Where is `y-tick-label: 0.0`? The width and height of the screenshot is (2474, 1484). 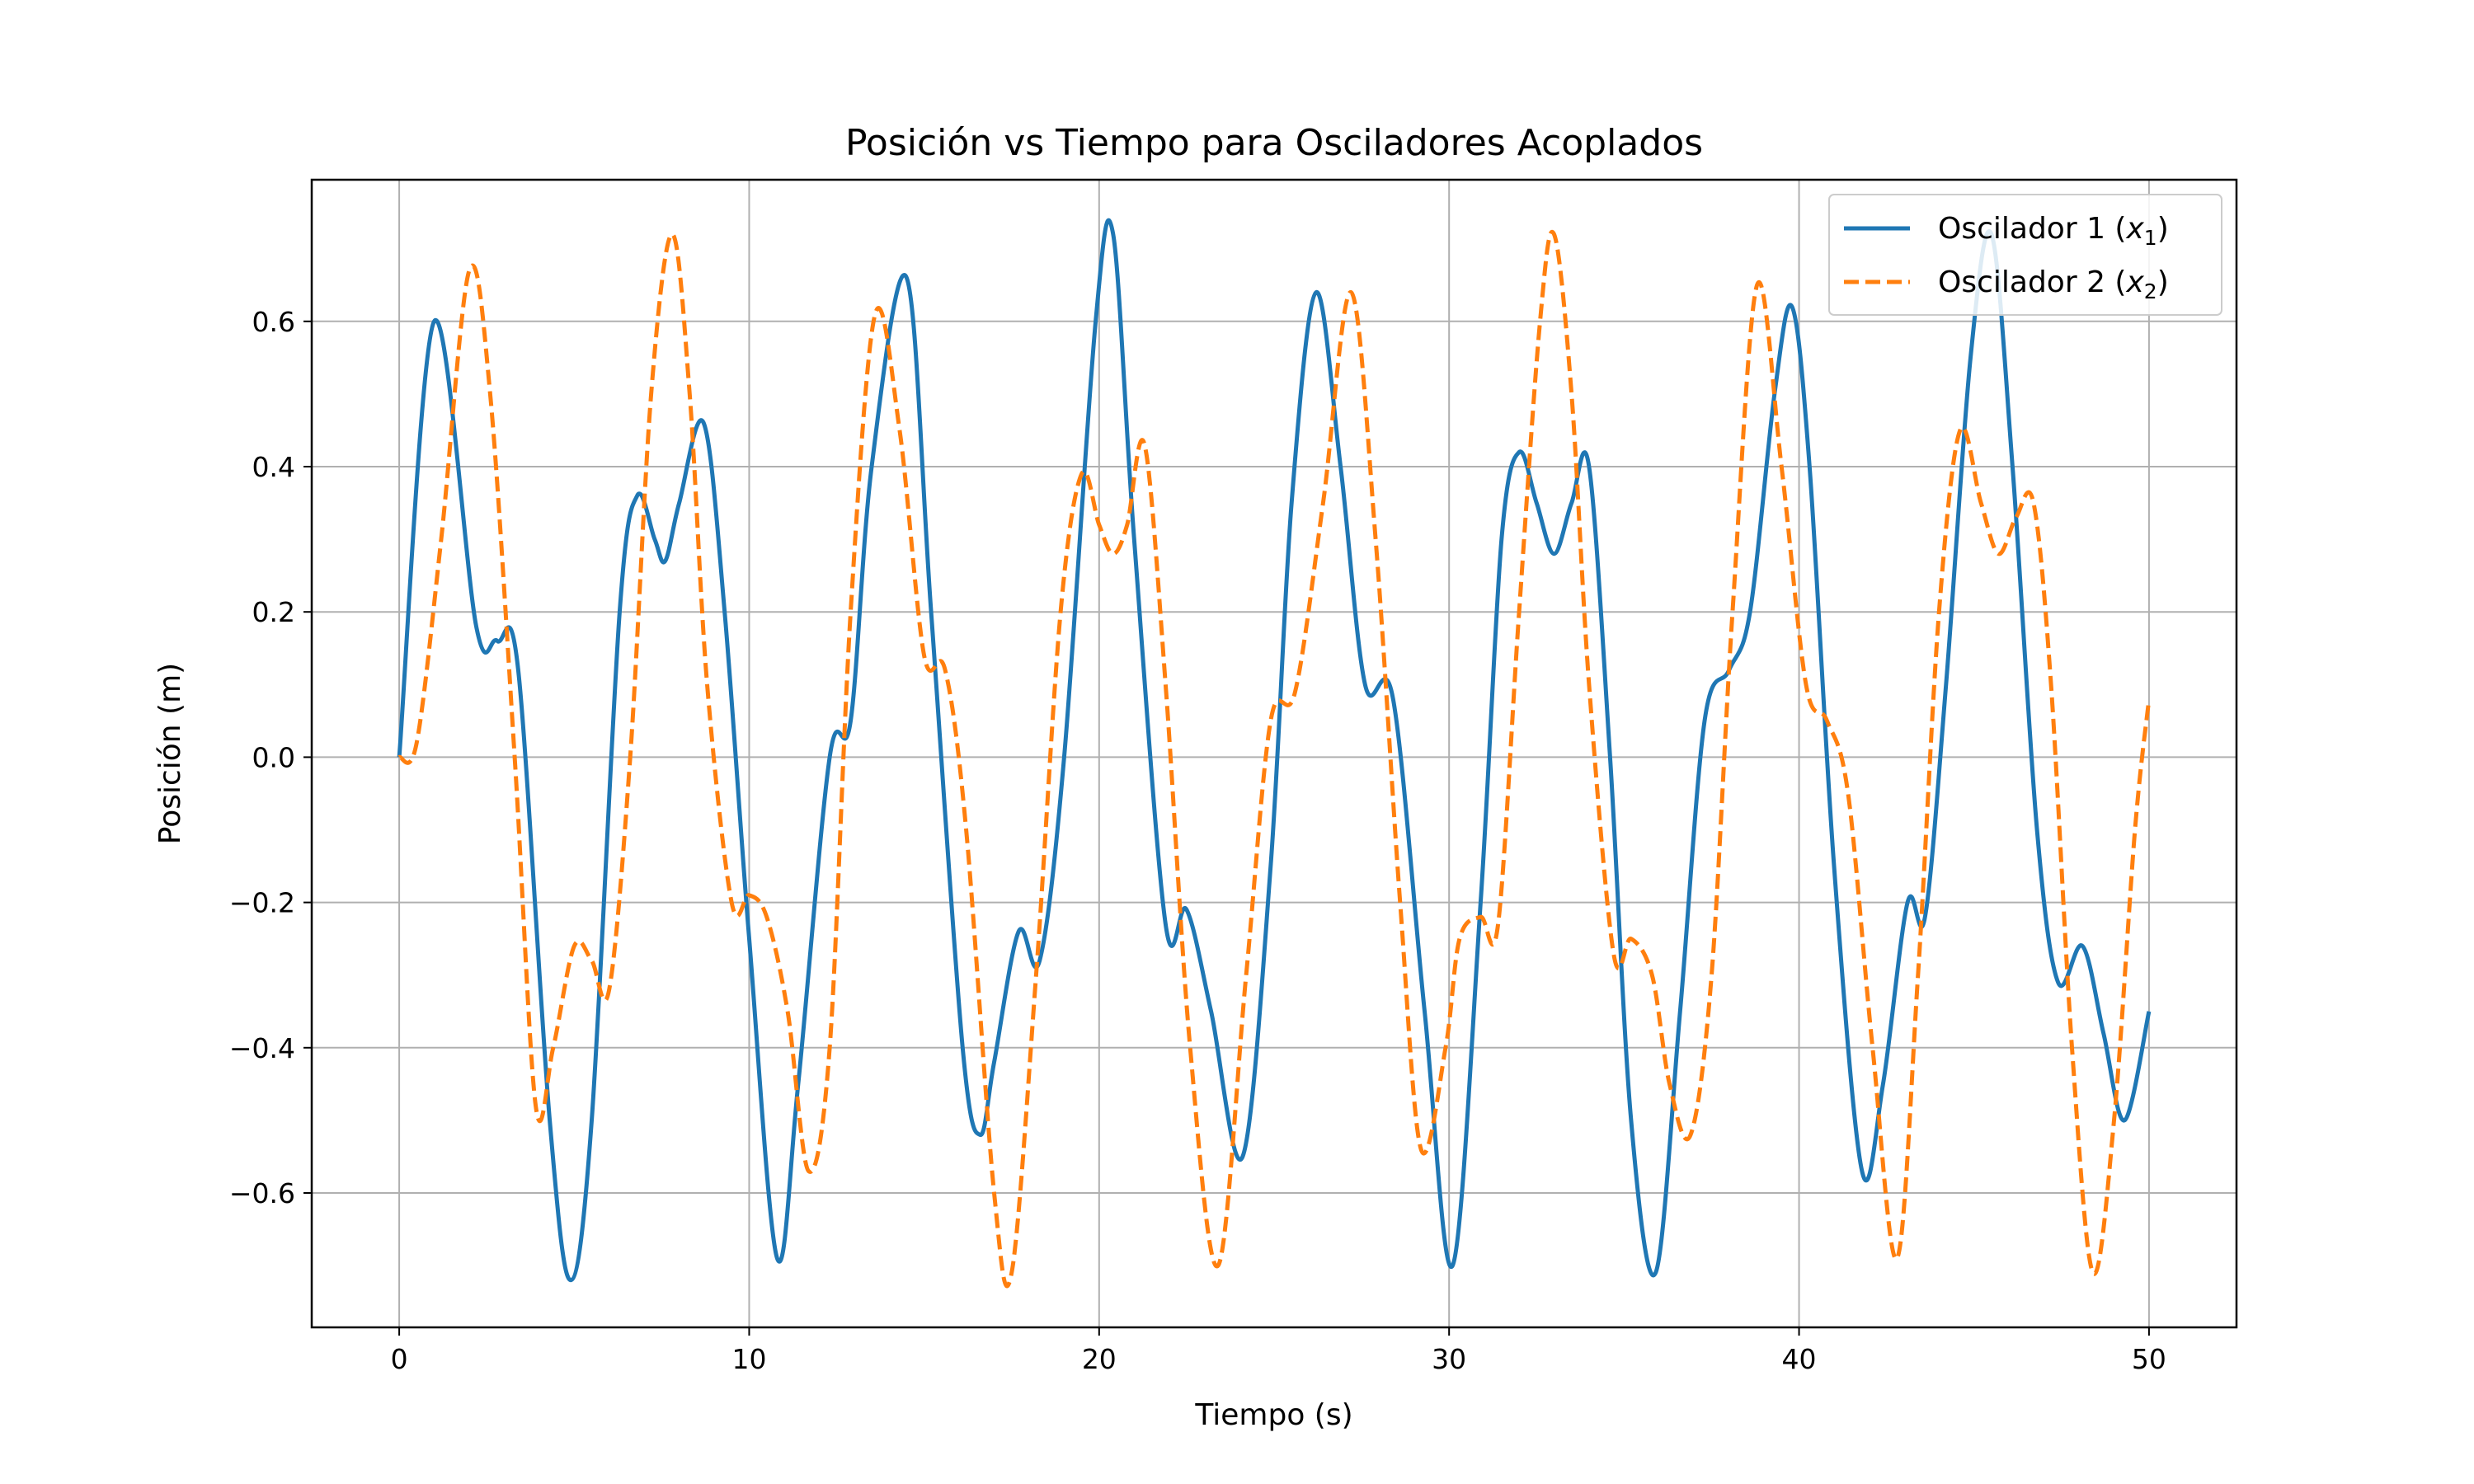
y-tick-label: 0.0 is located at coordinates (273, 757).